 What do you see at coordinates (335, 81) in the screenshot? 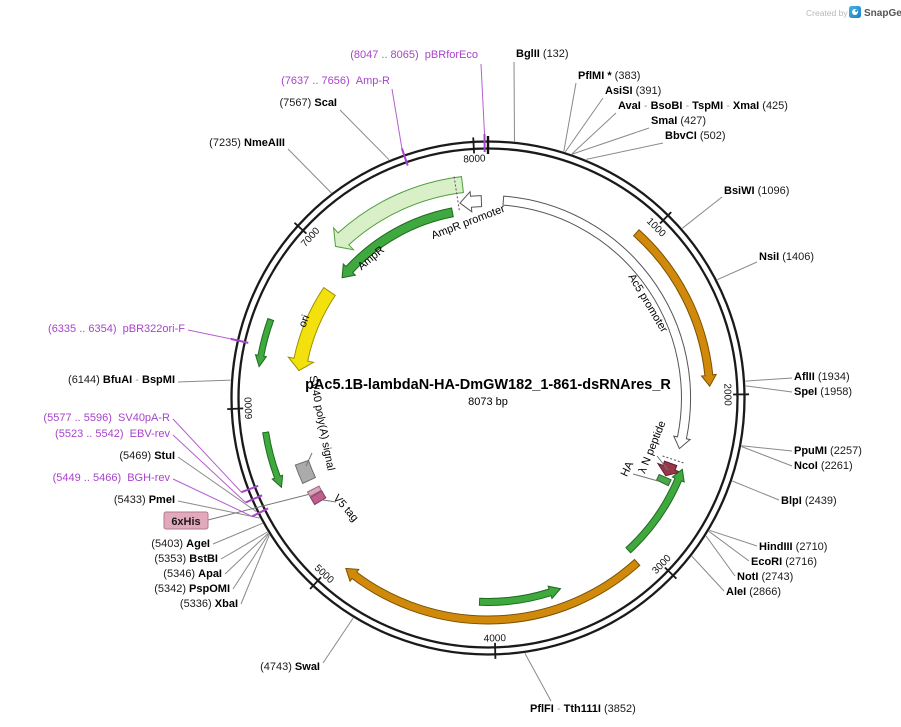
I see `primer-label-amprprimer: (7637 .. 7656) Amp-R` at bounding box center [335, 81].